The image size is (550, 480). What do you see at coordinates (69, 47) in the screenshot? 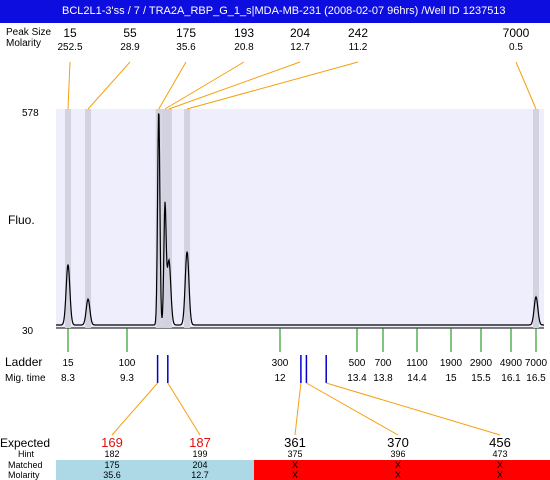
I see `peak-molarity-label: 252.5` at bounding box center [69, 47].